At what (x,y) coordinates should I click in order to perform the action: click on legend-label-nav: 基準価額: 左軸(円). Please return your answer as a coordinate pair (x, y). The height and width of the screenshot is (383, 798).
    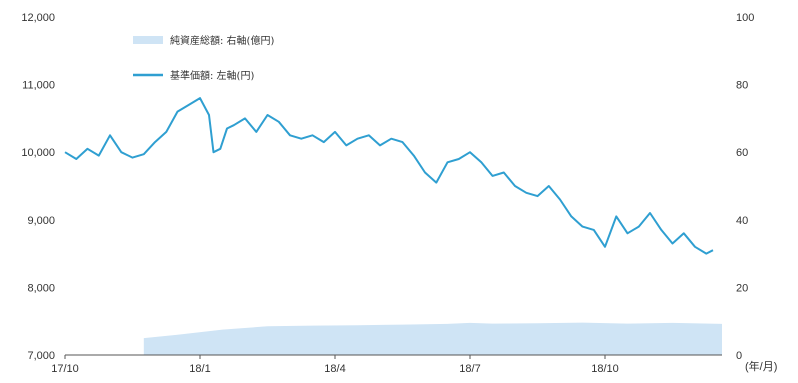
    Looking at the image, I should click on (212, 75).